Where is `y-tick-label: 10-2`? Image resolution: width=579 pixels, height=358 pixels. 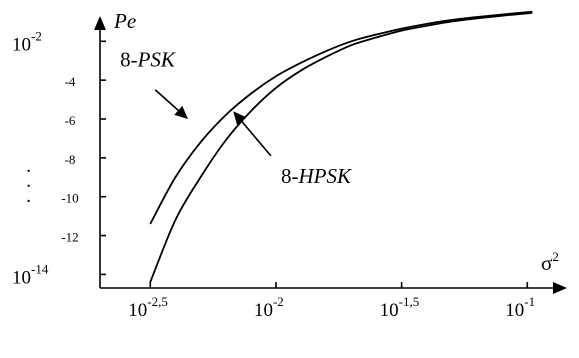 y-tick-label: 10-2 is located at coordinates (27, 41).